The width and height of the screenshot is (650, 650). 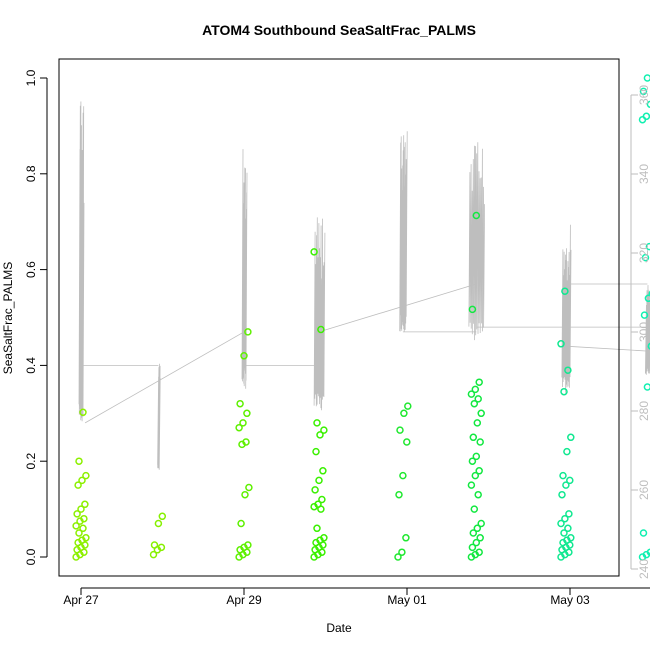 What do you see at coordinates (31, 173) in the screenshot?
I see `y-tick-label: 0.8` at bounding box center [31, 173].